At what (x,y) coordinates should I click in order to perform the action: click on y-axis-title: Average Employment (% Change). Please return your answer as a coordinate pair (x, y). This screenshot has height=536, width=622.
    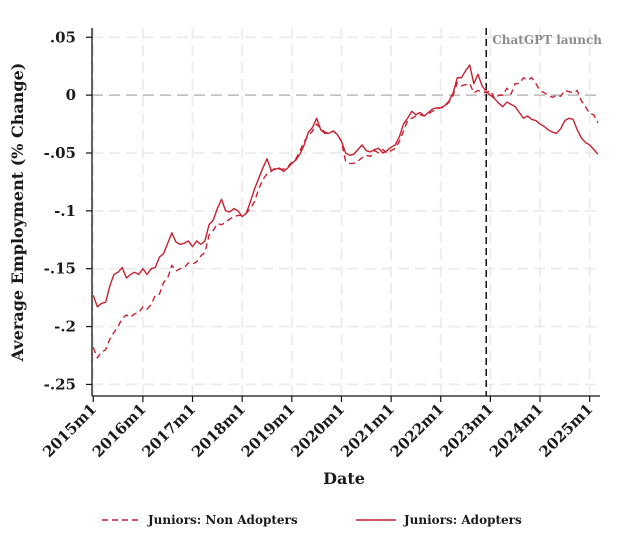
    Looking at the image, I should click on (17, 213).